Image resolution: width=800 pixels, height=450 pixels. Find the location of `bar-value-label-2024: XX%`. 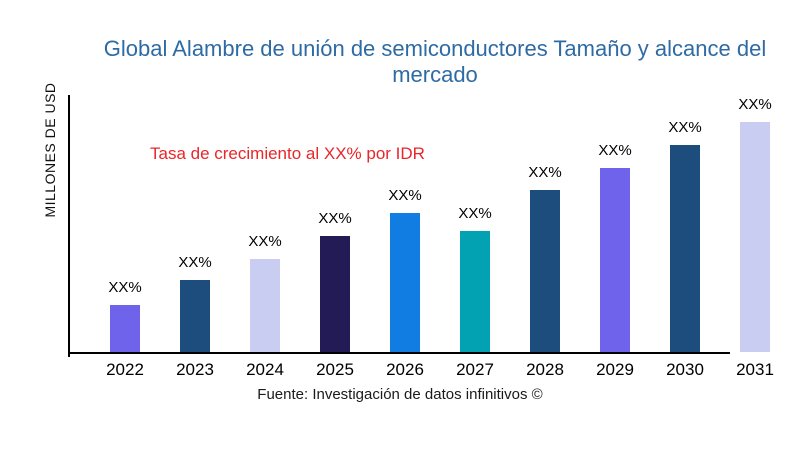

bar-value-label-2024: XX% is located at coordinates (265, 241).